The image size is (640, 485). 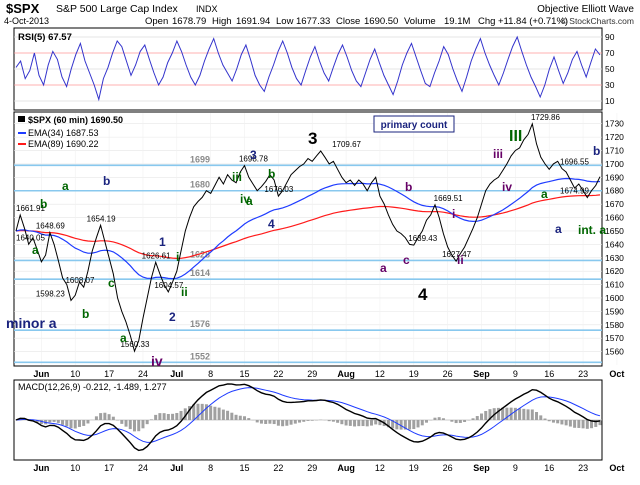 I want to click on date-tick-label: 29, so click(x=312, y=374).